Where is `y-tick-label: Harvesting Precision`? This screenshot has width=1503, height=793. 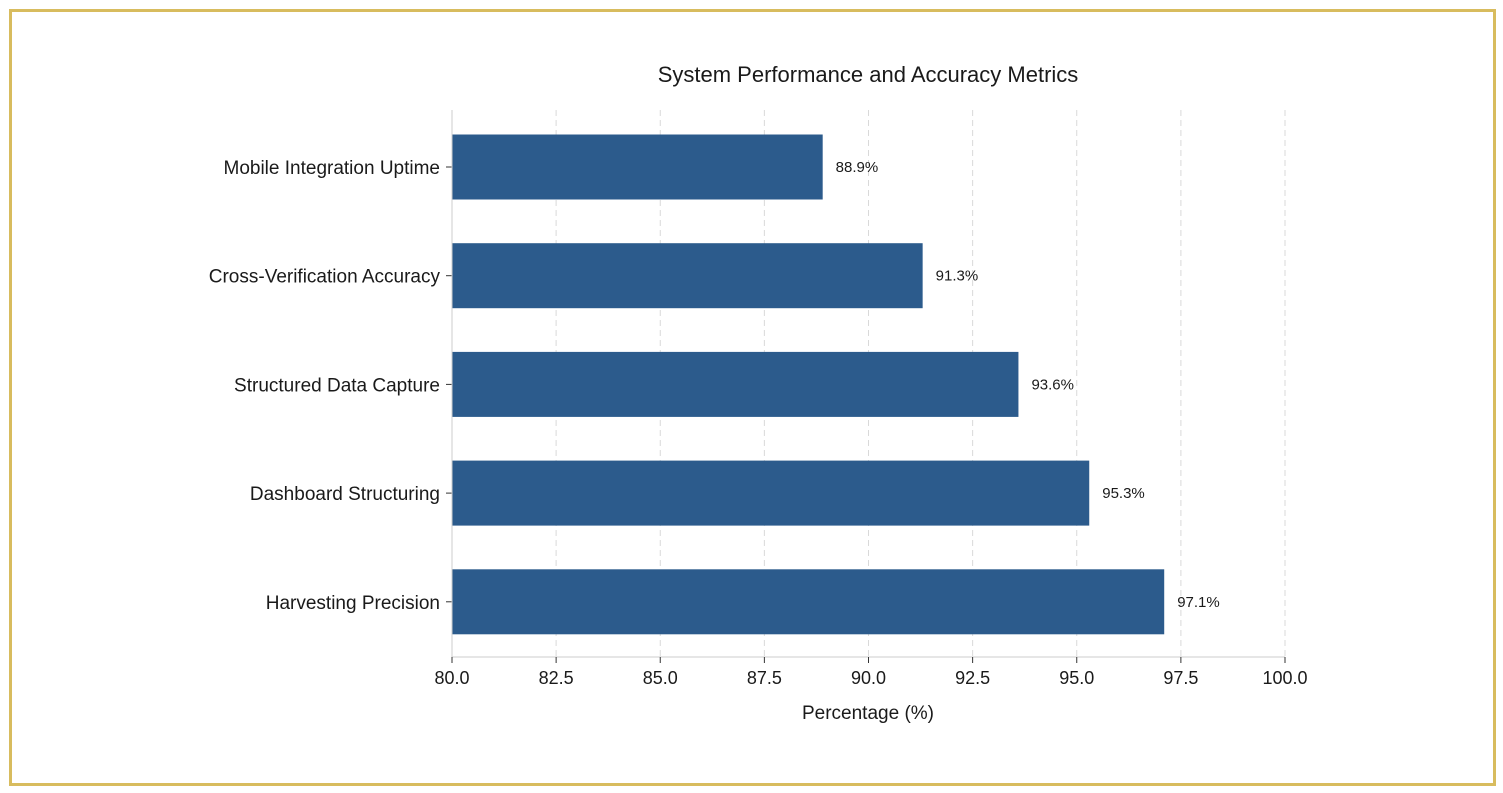
y-tick-label: Harvesting Precision is located at coordinates (353, 603).